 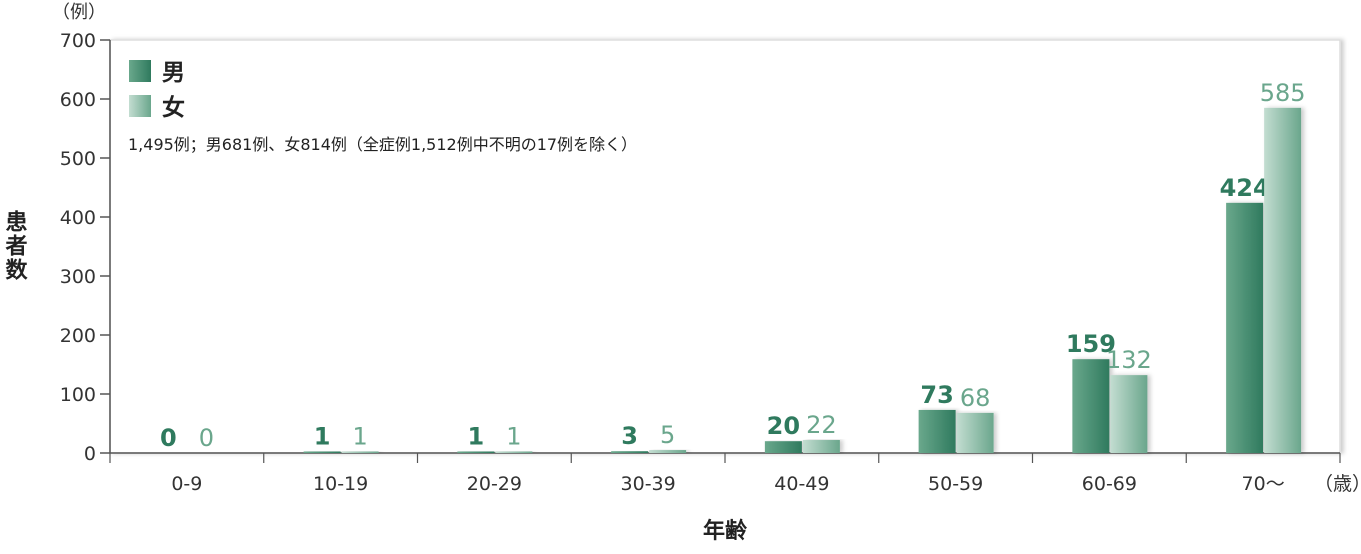 I want to click on data-label-female: 585, so click(x=1283, y=93).